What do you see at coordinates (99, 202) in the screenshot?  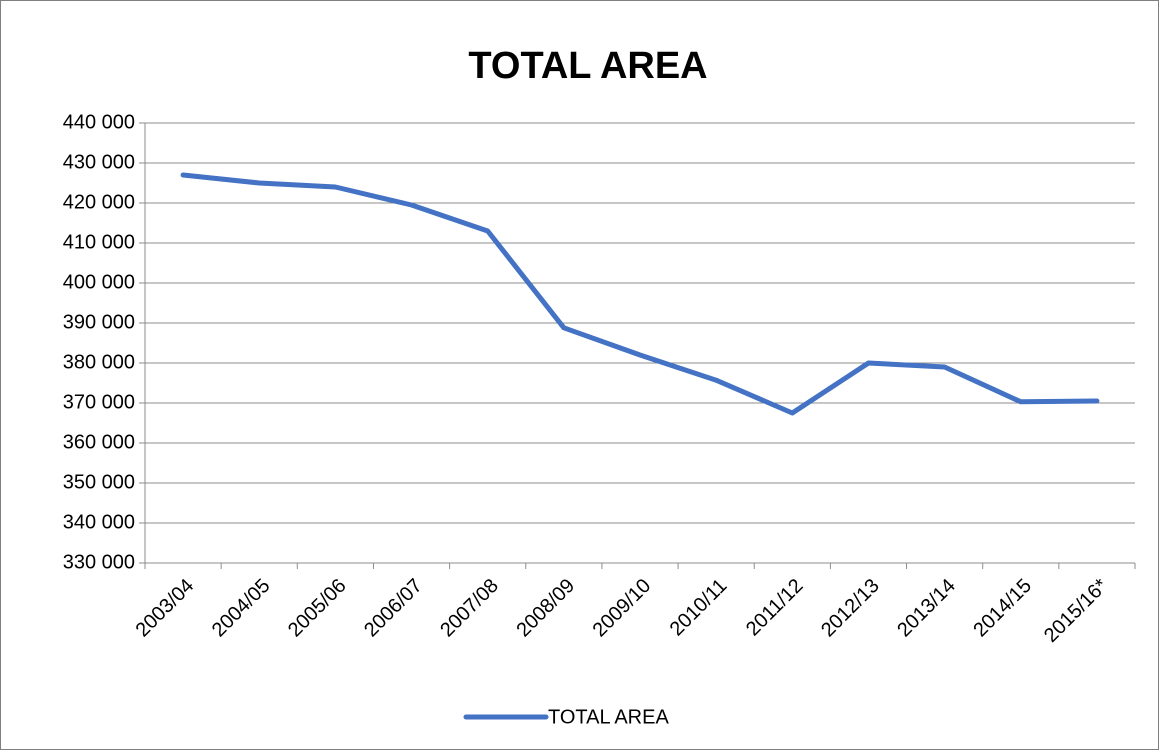 I see `y-tick-label: 420 000` at bounding box center [99, 202].